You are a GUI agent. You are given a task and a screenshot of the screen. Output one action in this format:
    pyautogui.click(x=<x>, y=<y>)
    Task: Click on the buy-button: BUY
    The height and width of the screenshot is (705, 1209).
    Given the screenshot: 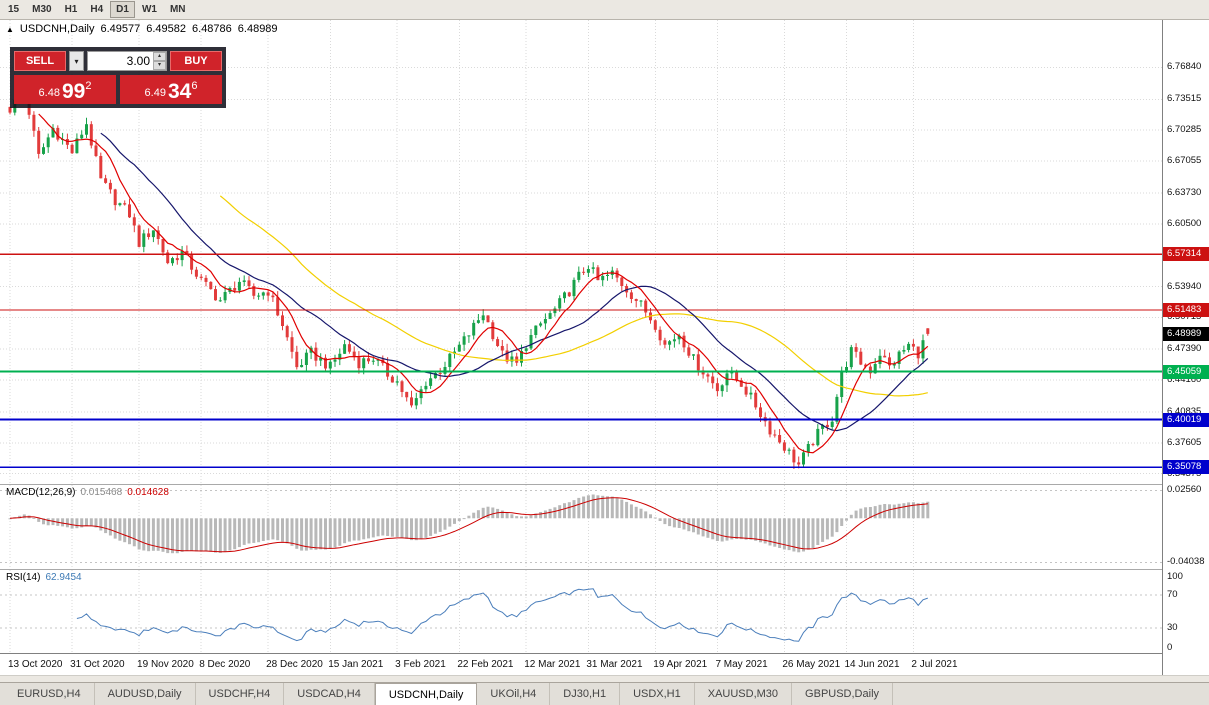 What is the action you would take?
    pyautogui.click(x=196, y=61)
    